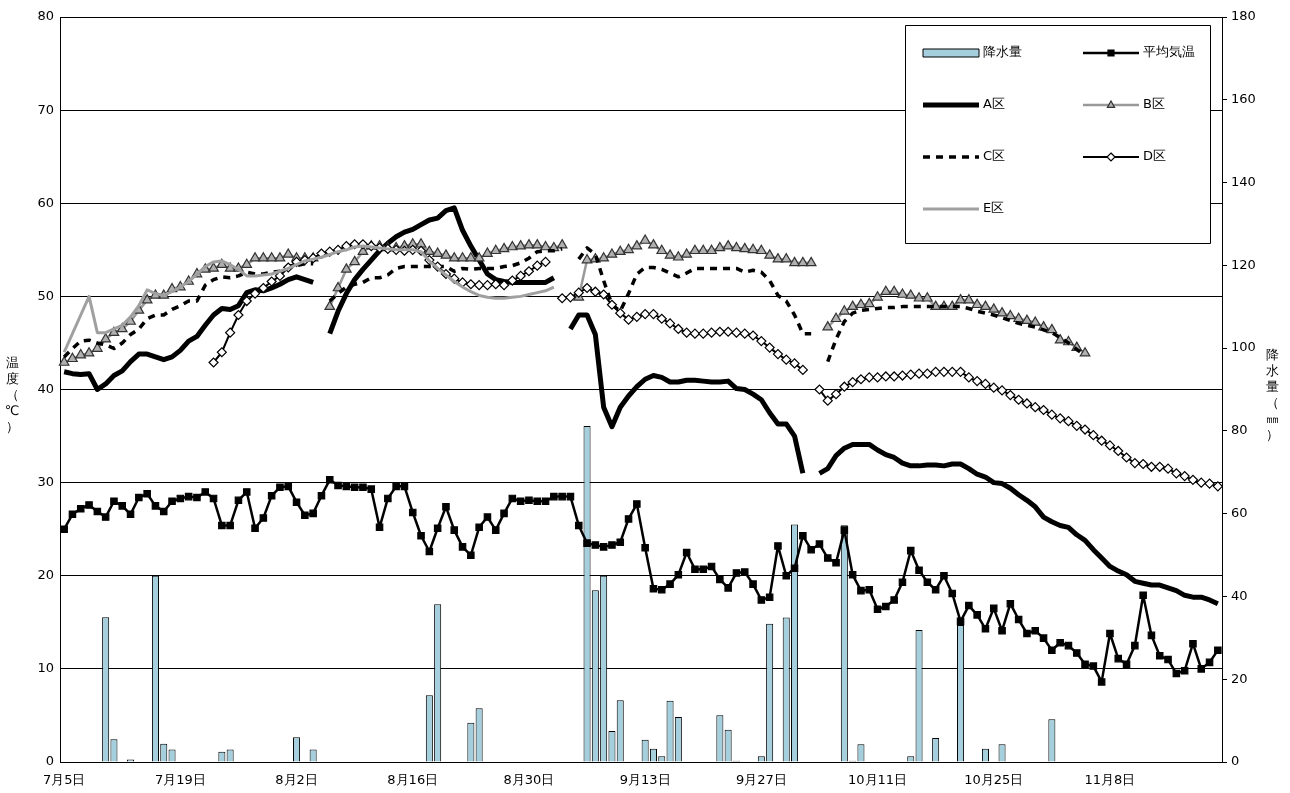 Image resolution: width=1290 pixels, height=793 pixels. Describe the element at coordinates (12, 395) in the screenshot. I see `y-axis-title: 温度（℃）` at that location.